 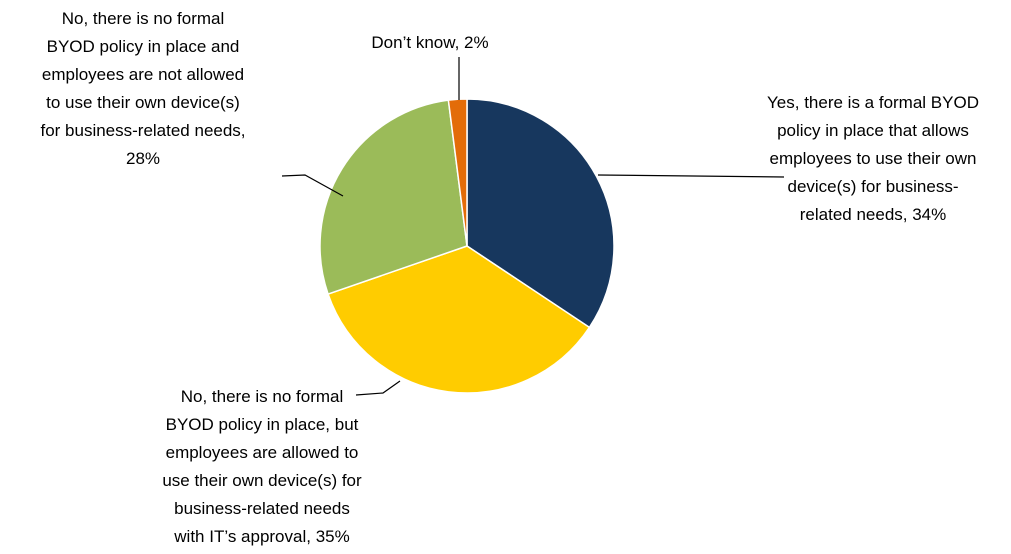 I want to click on data-label-line: business-related needs, so click(x=262, y=508).